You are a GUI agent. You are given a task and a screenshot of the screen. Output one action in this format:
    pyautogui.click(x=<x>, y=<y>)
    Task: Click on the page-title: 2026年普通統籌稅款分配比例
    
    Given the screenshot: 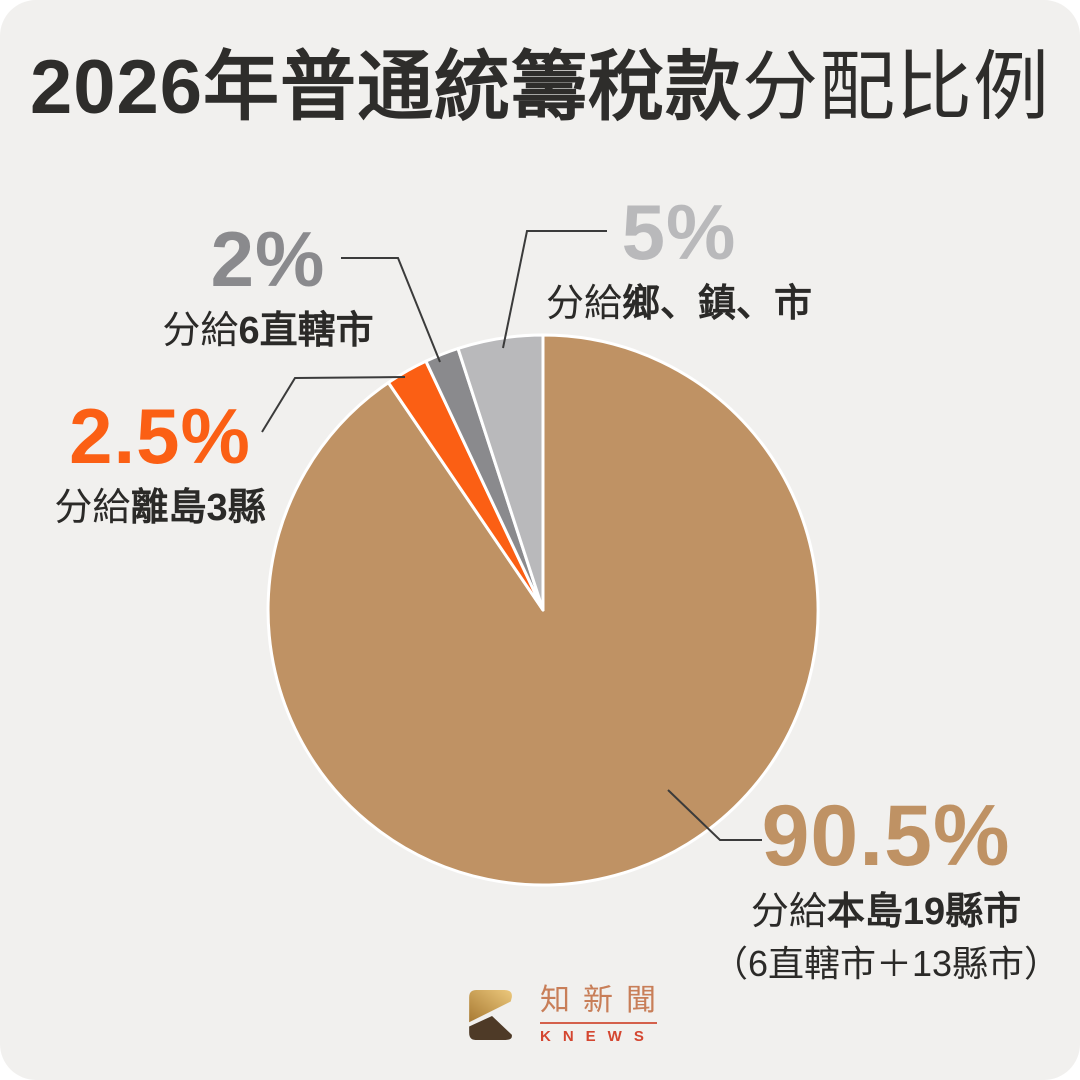 What is the action you would take?
    pyautogui.click(x=540, y=88)
    